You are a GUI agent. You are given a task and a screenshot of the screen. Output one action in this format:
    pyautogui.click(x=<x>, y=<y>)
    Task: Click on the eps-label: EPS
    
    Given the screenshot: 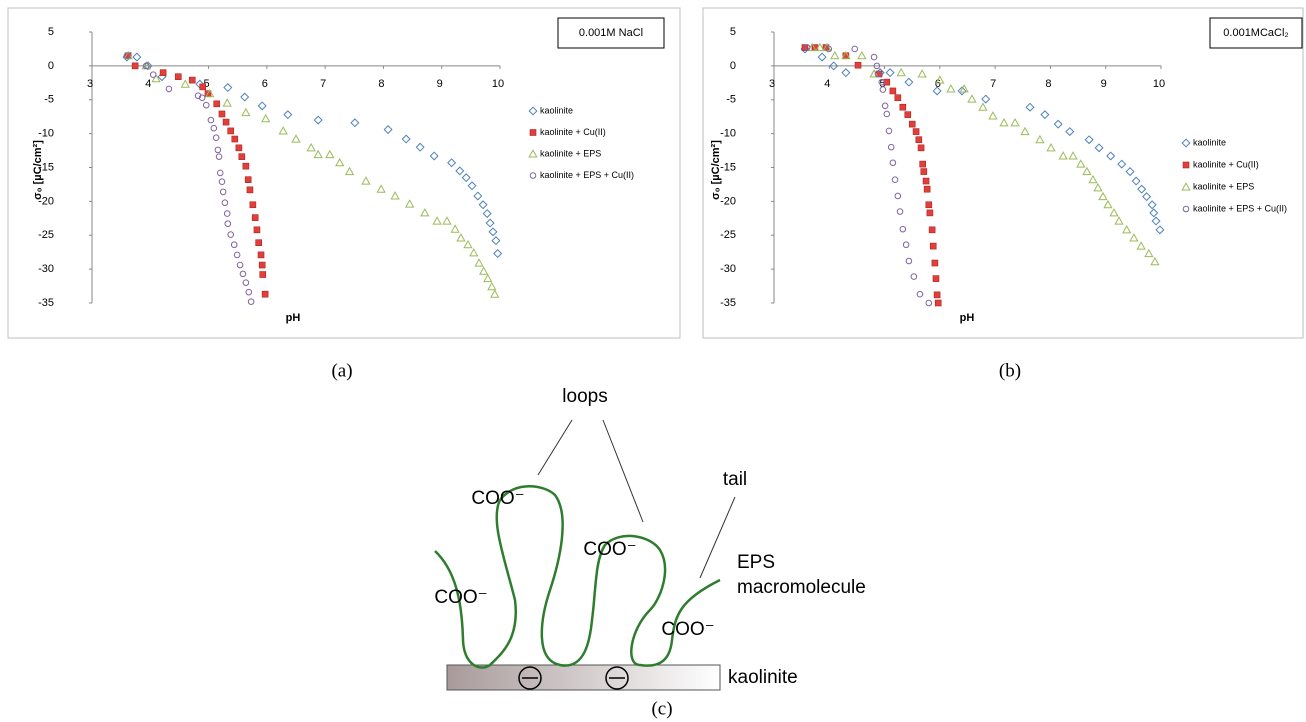 What is the action you would take?
    pyautogui.click(x=756, y=562)
    